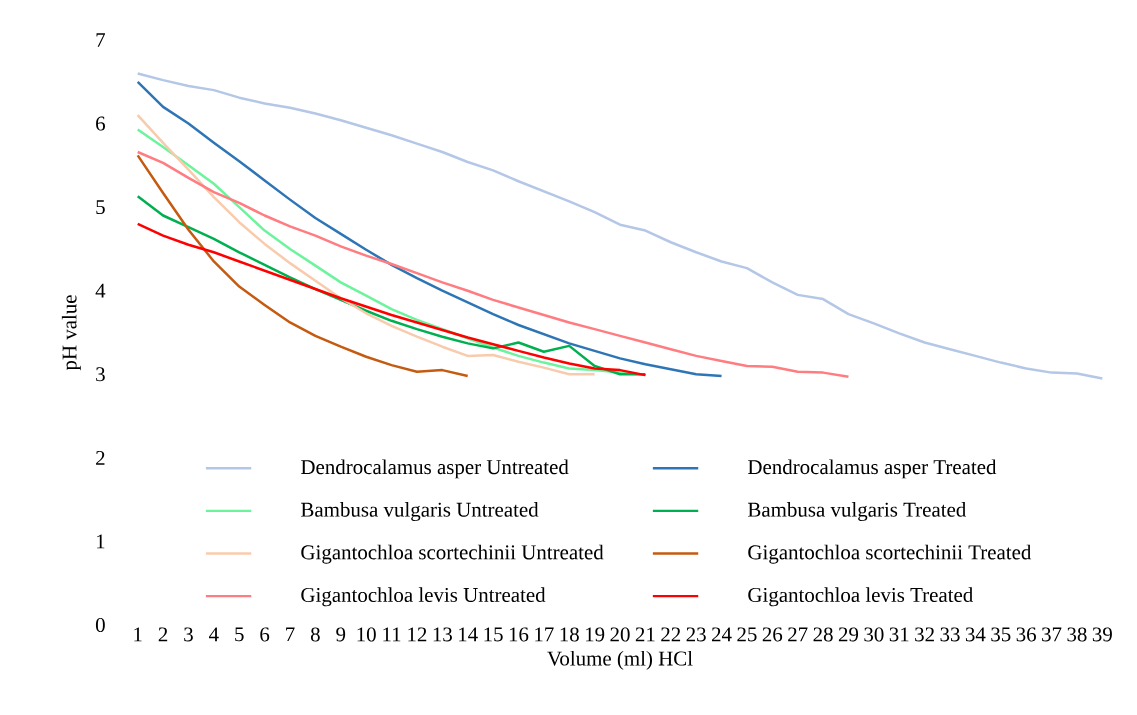 This screenshot has width=1137, height=715. I want to click on x-tick-label: 33, so click(950, 634).